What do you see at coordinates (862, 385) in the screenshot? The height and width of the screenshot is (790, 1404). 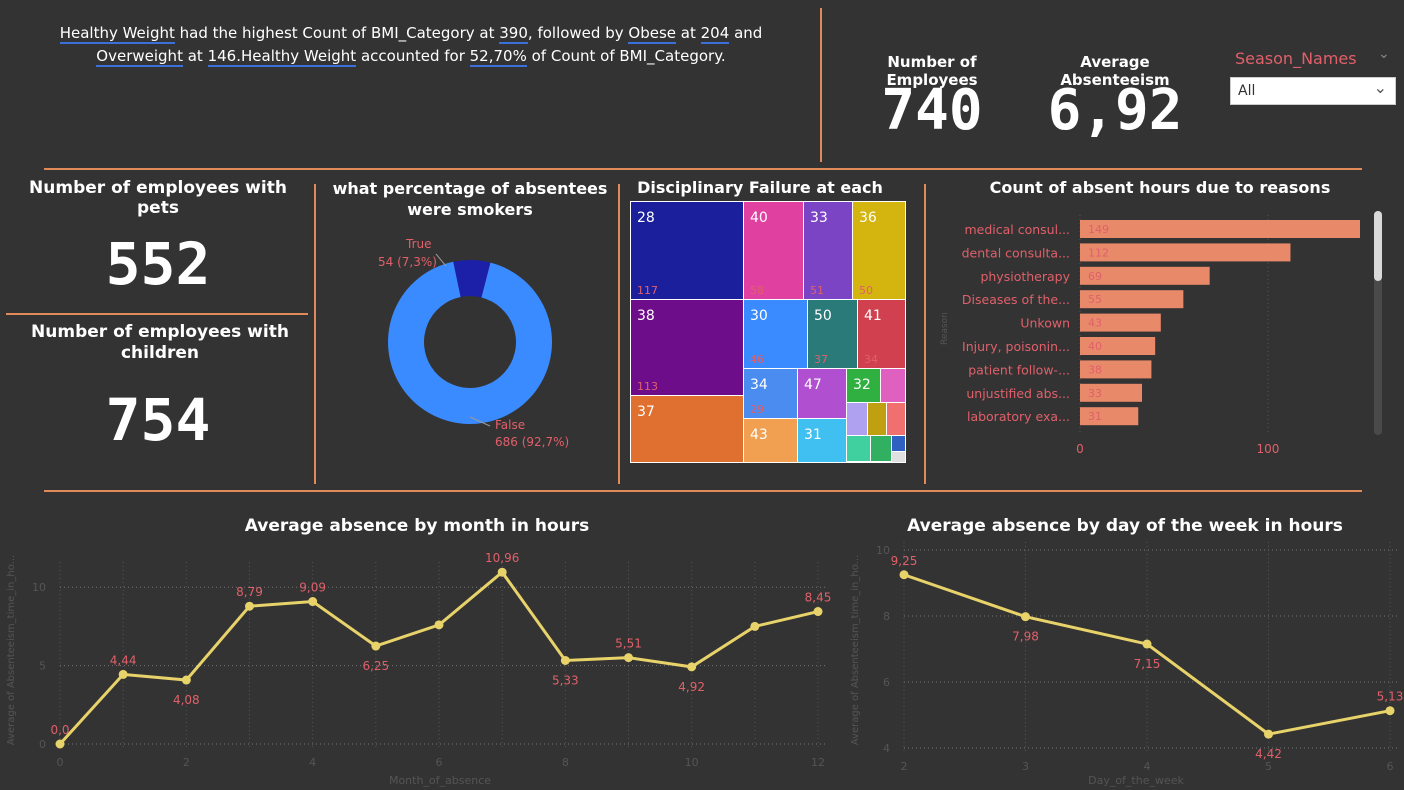 I see `treemap-age-label: 32` at bounding box center [862, 385].